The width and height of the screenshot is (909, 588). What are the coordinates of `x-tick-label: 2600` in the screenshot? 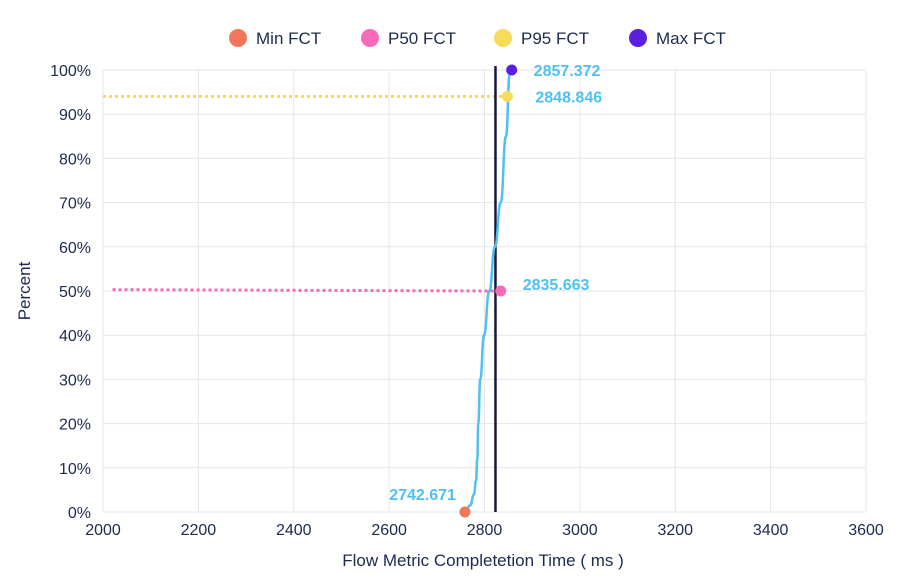 It's located at (389, 530).